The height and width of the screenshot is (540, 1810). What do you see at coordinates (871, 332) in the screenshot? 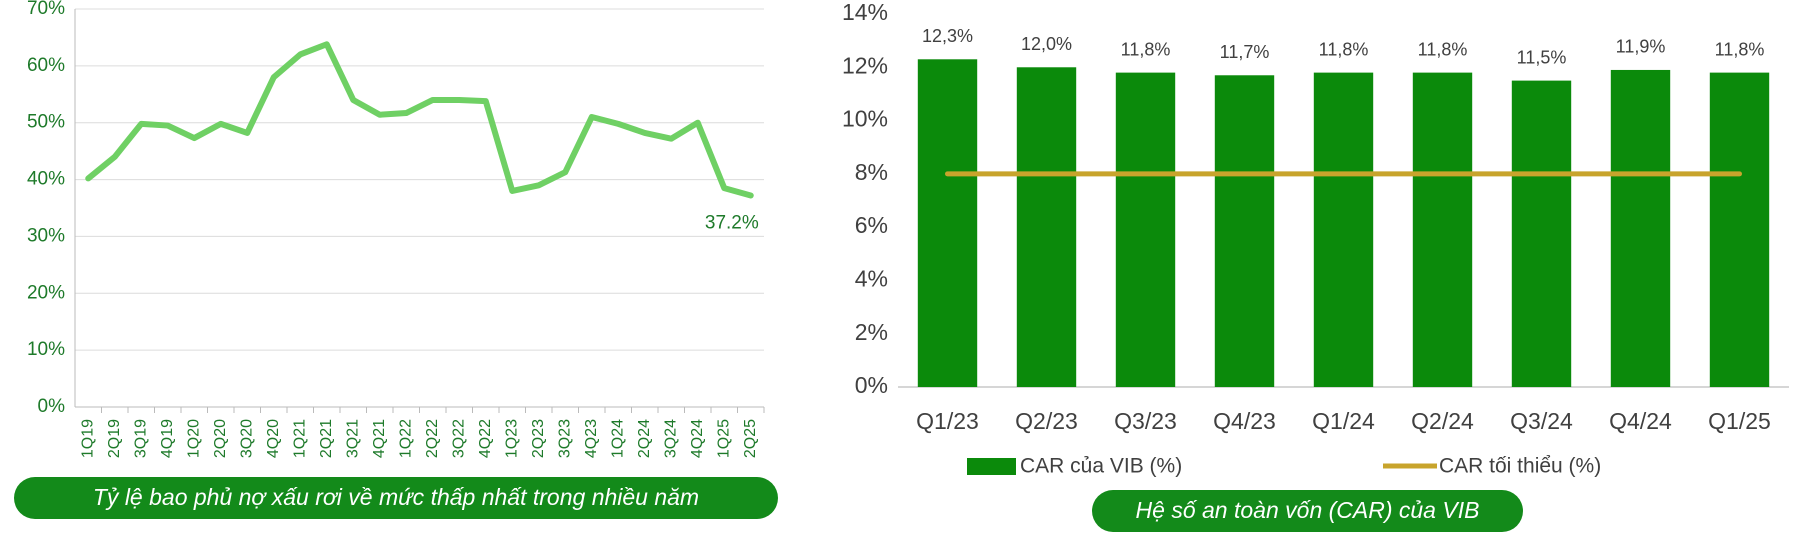
I see `y-tick-label: 2%` at bounding box center [871, 332].